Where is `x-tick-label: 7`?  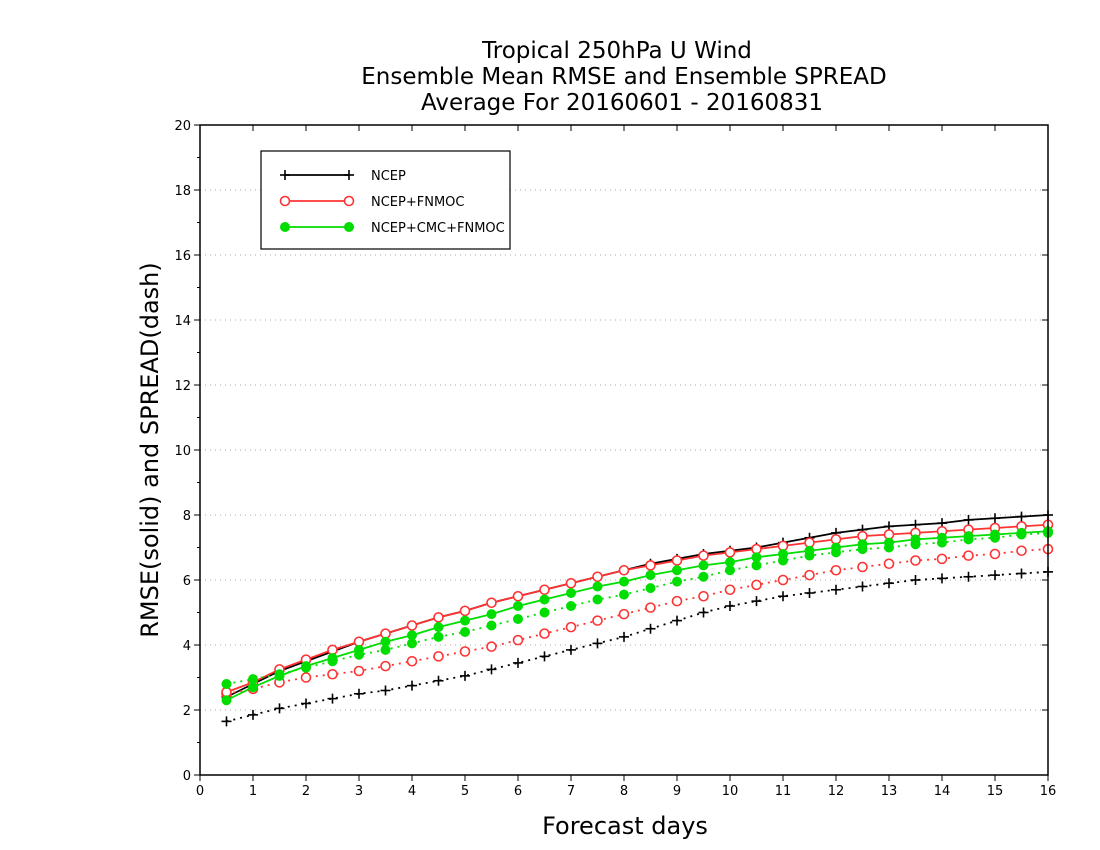
x-tick-label: 7 is located at coordinates (571, 791).